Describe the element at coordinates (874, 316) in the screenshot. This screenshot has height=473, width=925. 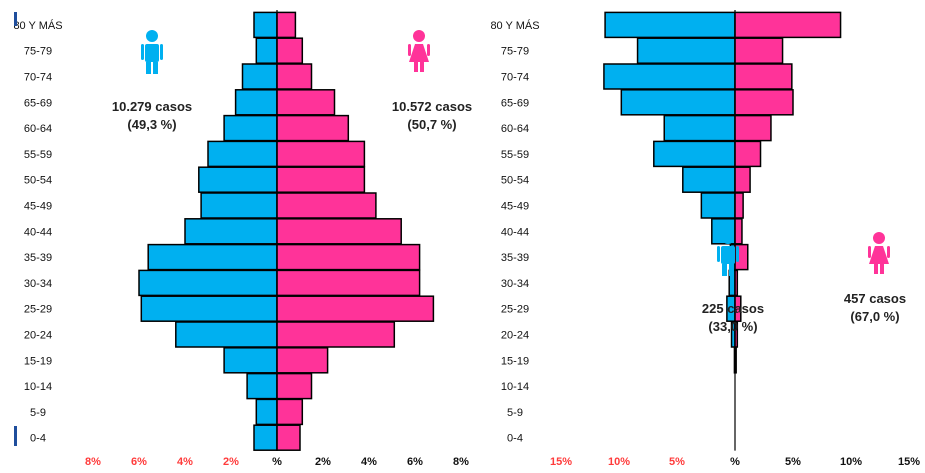
I see `female-percent-label: (67,0 %)` at that location.